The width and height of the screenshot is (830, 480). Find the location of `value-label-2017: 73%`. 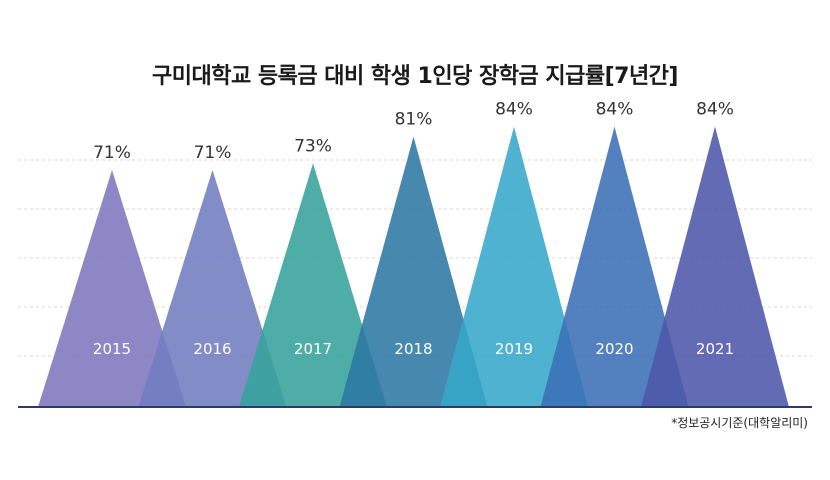

value-label-2017: 73% is located at coordinates (313, 146).